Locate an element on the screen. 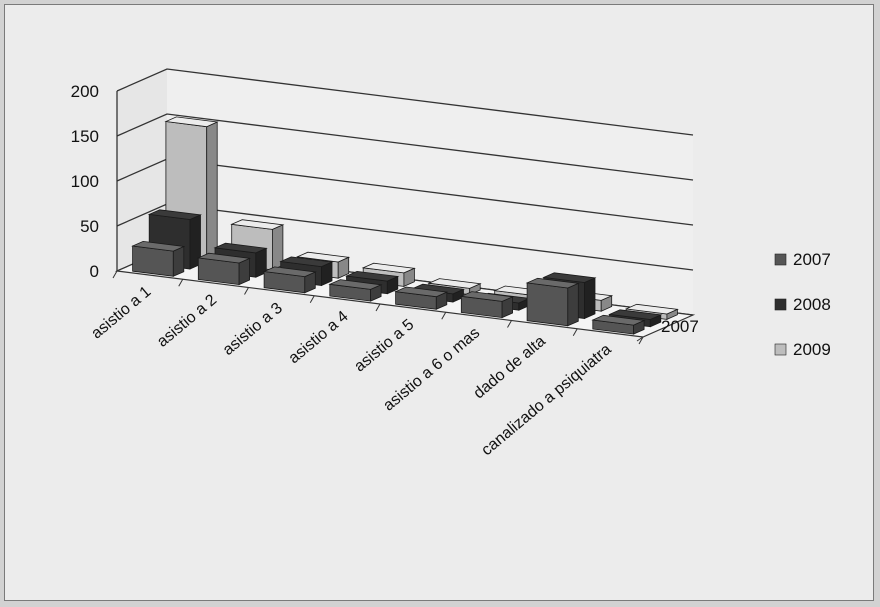 The width and height of the screenshot is (880, 607). legend-label: 2008 is located at coordinates (812, 304).